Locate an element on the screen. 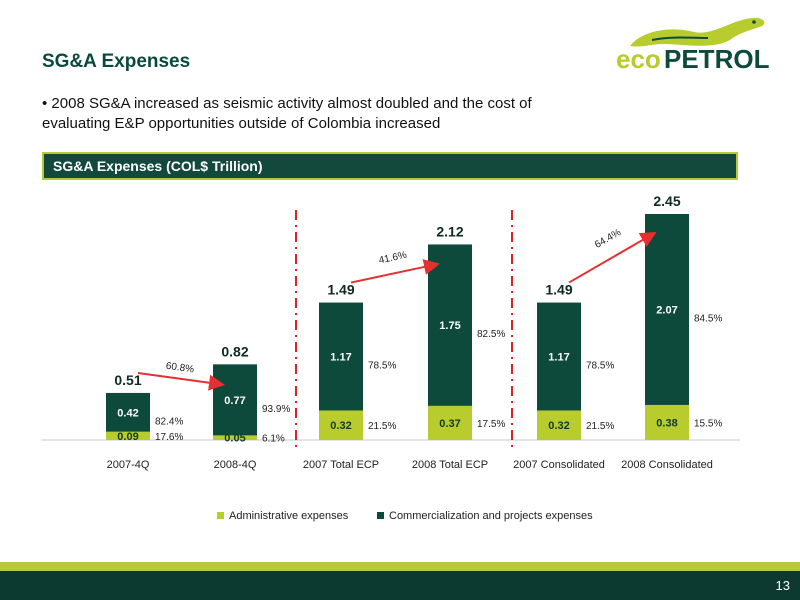  chart-banner: SG&A Expenses (COL$ Trillion) is located at coordinates (390, 166).